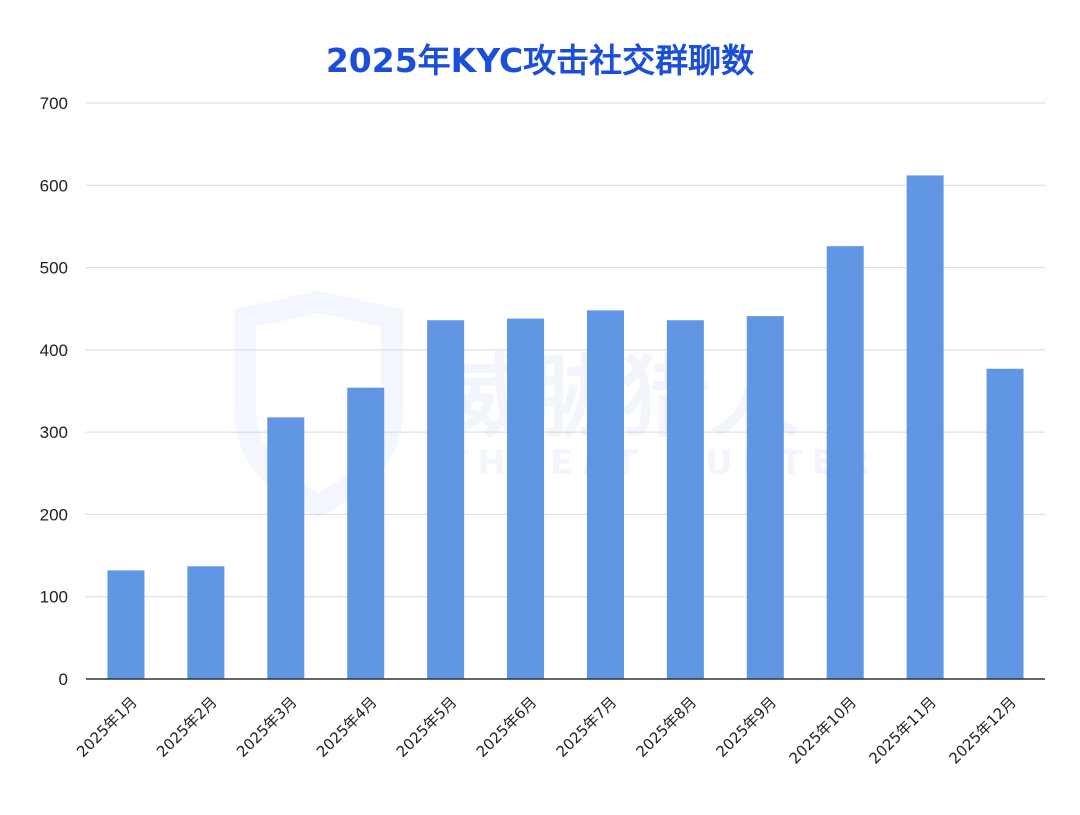 The image size is (1080, 815). I want to click on x-tick-label: 2025年9月, so click(746, 727).